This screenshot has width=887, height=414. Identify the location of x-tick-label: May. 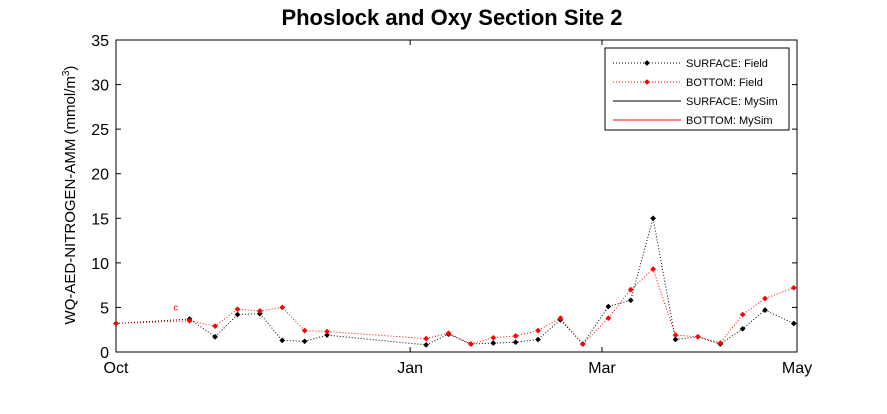
(797, 368).